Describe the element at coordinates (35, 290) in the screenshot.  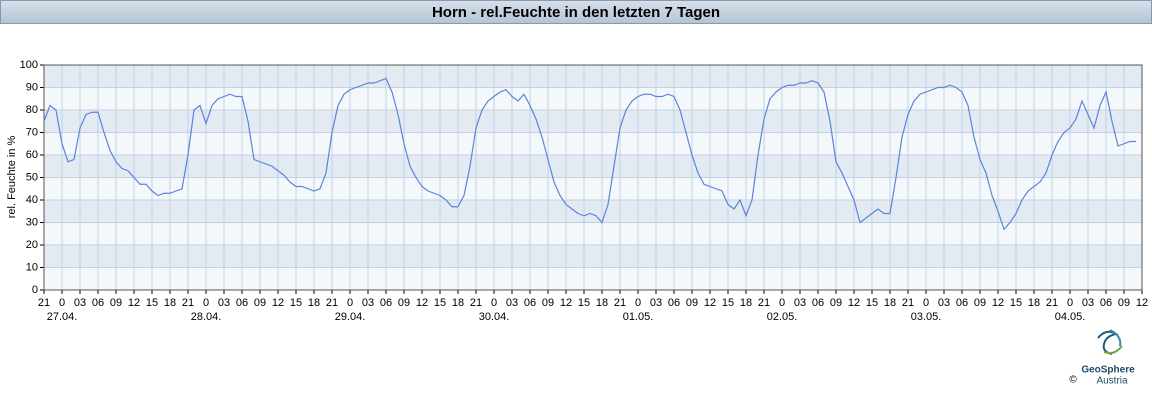
I see `y-tick-label: 0` at that location.